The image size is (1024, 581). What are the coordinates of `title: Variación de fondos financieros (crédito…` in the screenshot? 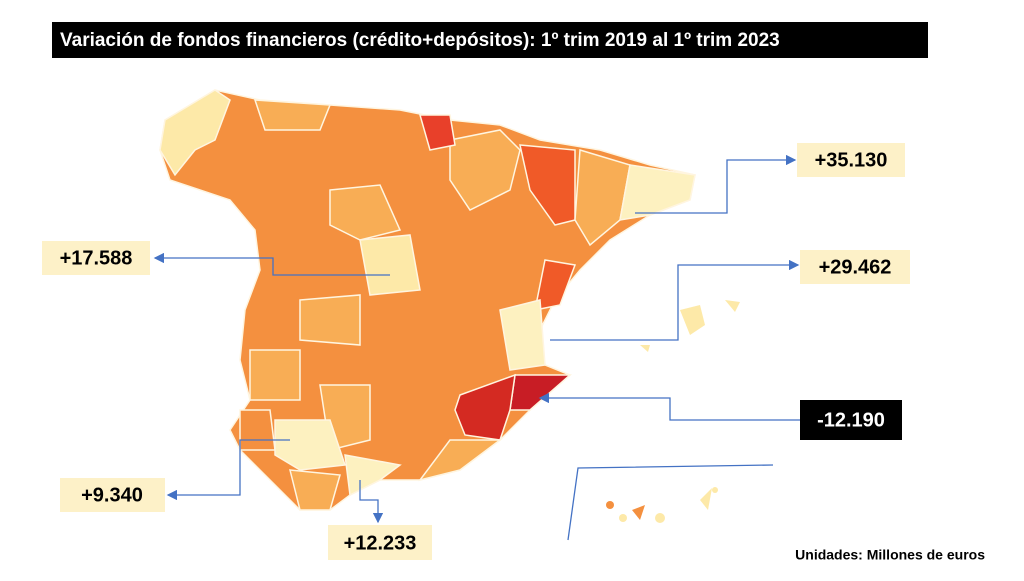 It's located at (420, 40).